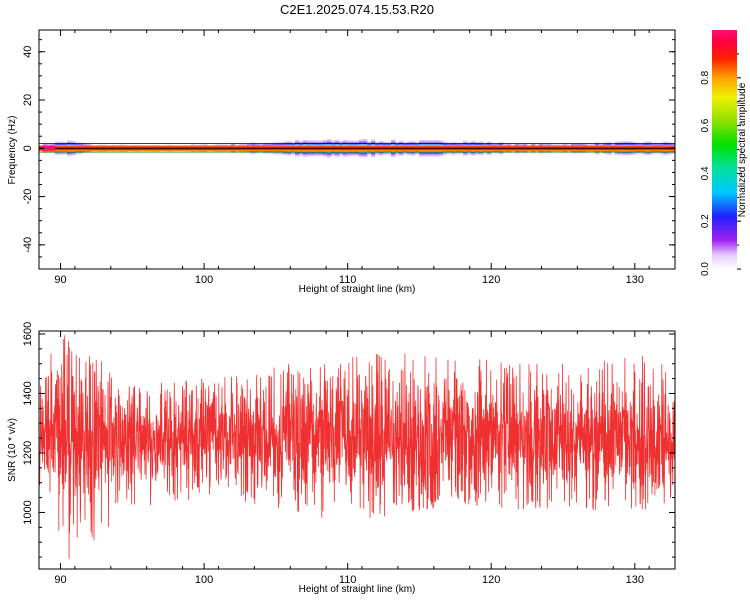  What do you see at coordinates (635, 280) in the screenshot?
I see `spectrogram-xtick-label: 130` at bounding box center [635, 280].